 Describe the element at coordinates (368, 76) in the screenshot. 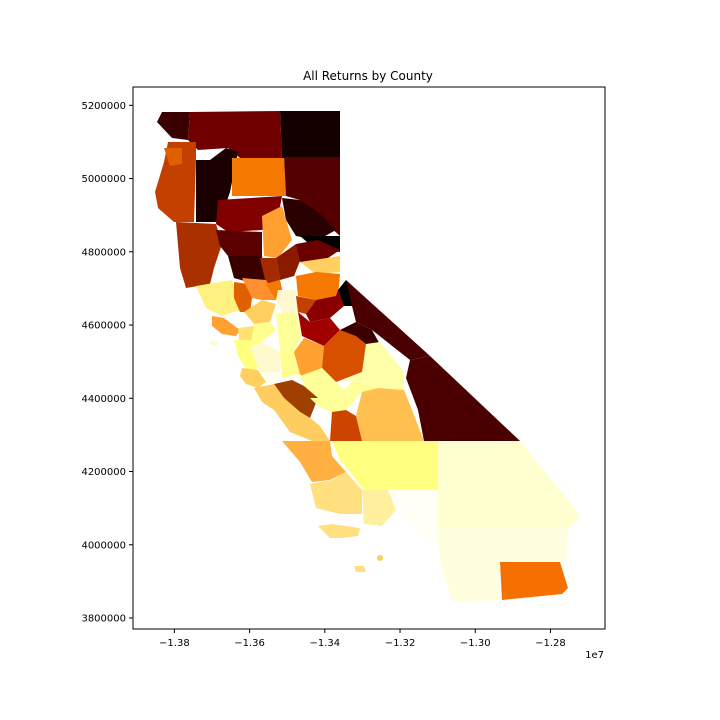

I see `chart-title: All Returns by County` at that location.